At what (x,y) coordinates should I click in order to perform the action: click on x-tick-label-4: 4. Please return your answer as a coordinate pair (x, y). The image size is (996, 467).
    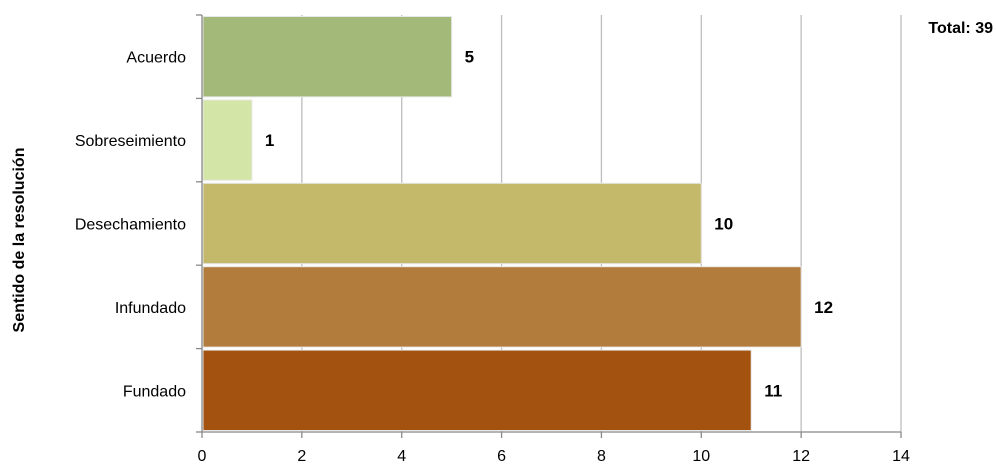
    Looking at the image, I should click on (401, 456).